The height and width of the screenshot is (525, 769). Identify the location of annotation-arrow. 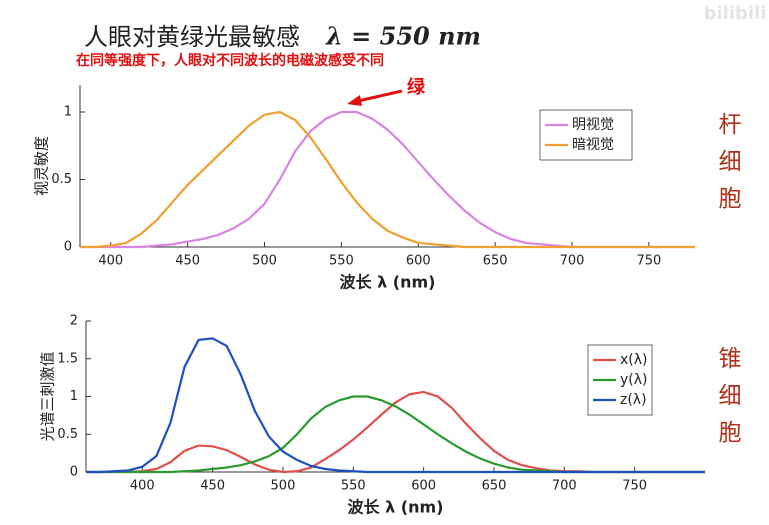
(380, 96).